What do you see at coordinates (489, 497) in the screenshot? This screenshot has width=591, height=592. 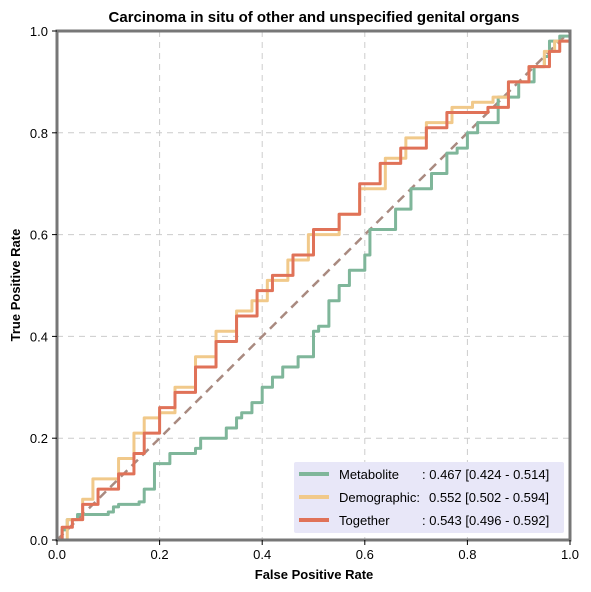 I see `legend-value-demographic: 0.552 [0.502 - 0.594]` at bounding box center [489, 497].